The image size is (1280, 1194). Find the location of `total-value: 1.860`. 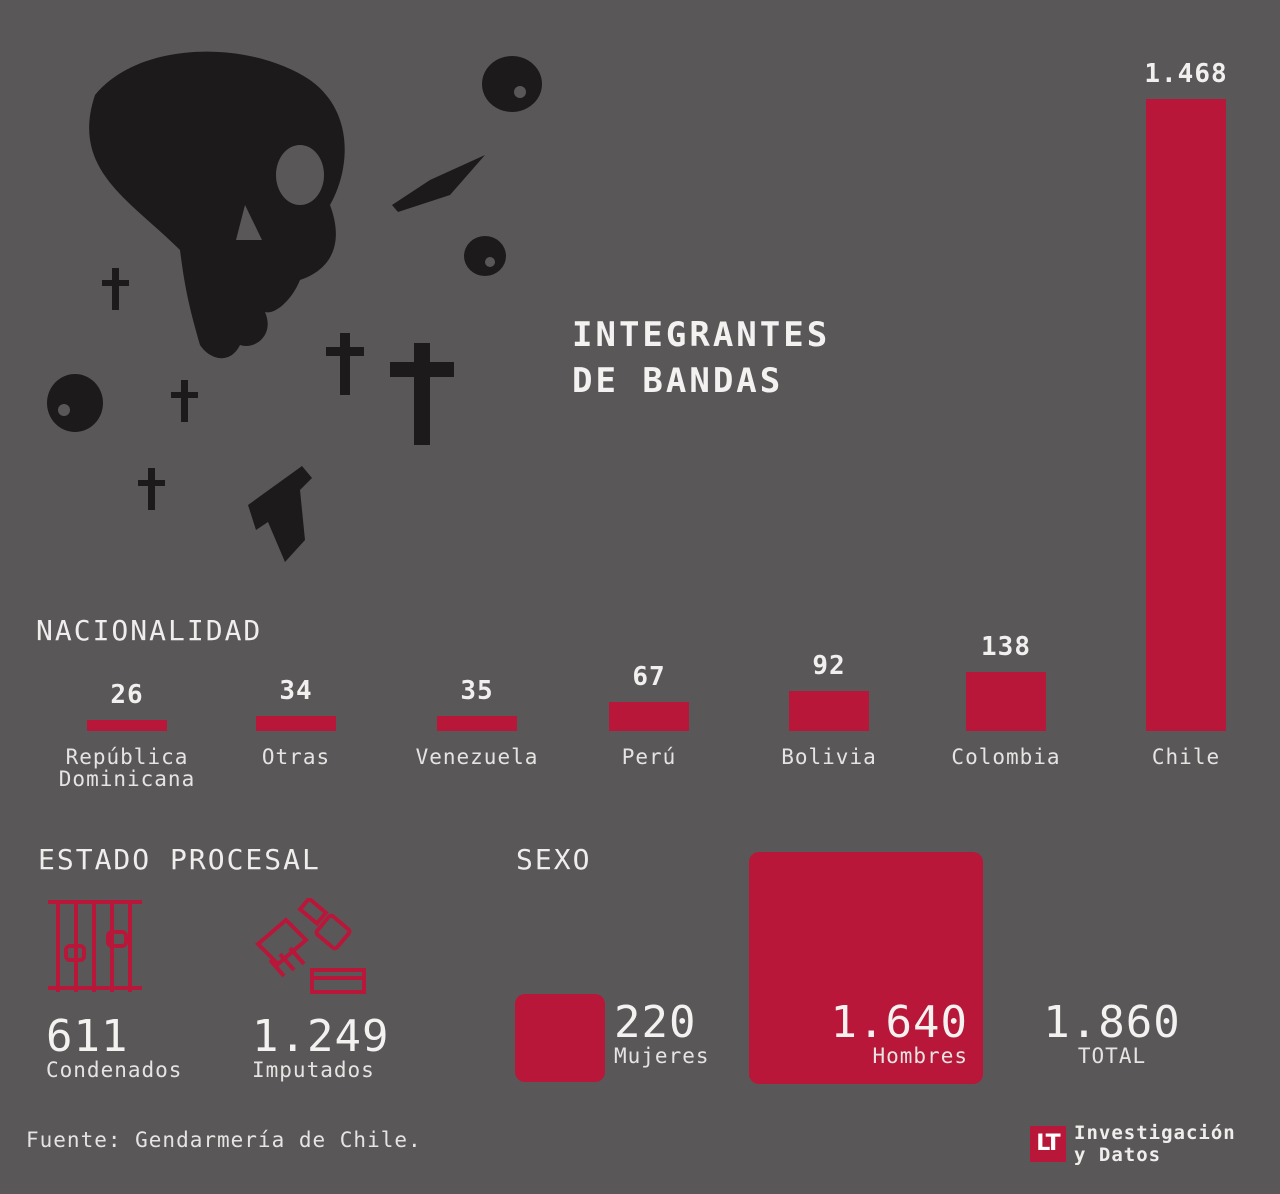

total-value: 1.860 is located at coordinates (1112, 1022).